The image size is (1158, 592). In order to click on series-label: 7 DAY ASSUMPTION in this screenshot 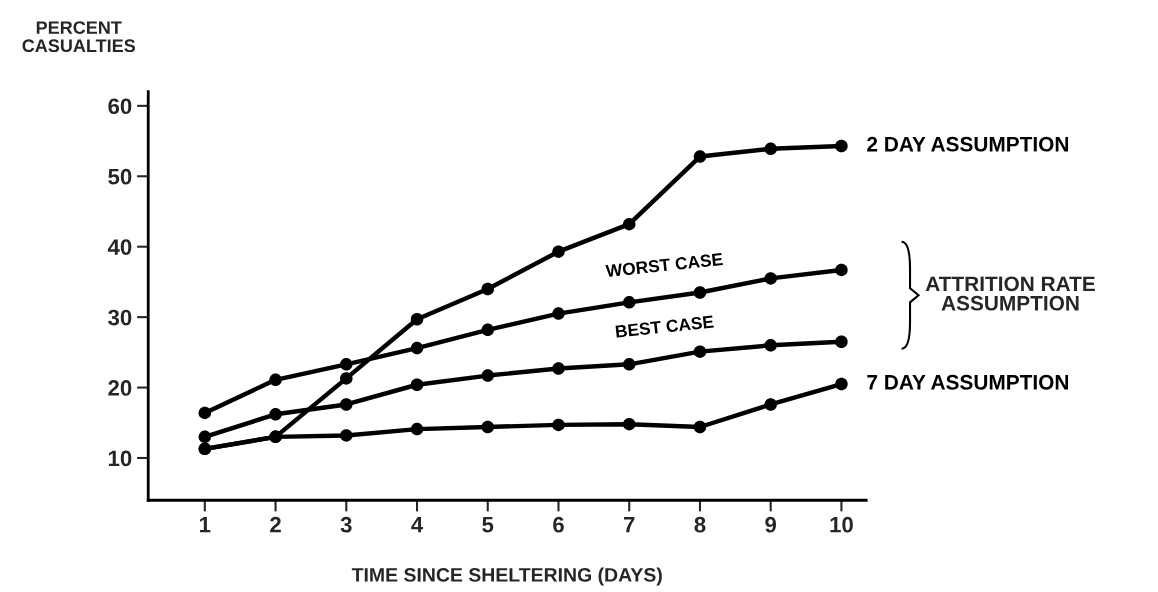, I will do `click(968, 382)`.